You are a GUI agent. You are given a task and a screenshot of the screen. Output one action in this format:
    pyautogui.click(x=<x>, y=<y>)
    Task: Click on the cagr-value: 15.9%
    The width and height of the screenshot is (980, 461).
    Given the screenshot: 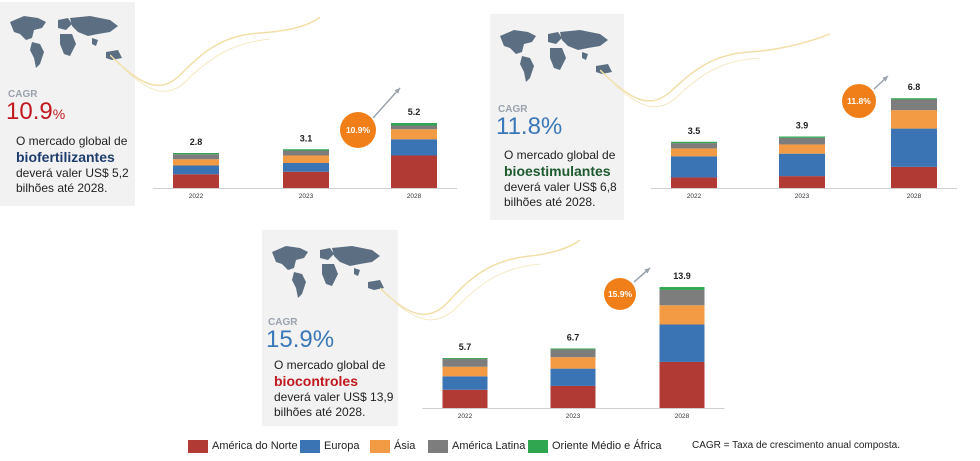 What is the action you would take?
    pyautogui.click(x=300, y=340)
    